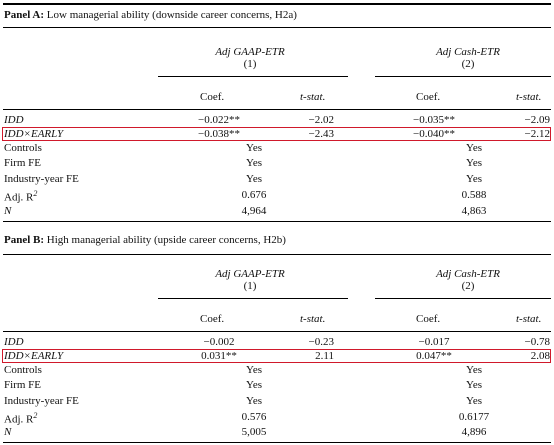 The width and height of the screenshot is (554, 445). What do you see at coordinates (434, 134) in the screenshot?
I see `coef-cash: −0.040**` at bounding box center [434, 134].